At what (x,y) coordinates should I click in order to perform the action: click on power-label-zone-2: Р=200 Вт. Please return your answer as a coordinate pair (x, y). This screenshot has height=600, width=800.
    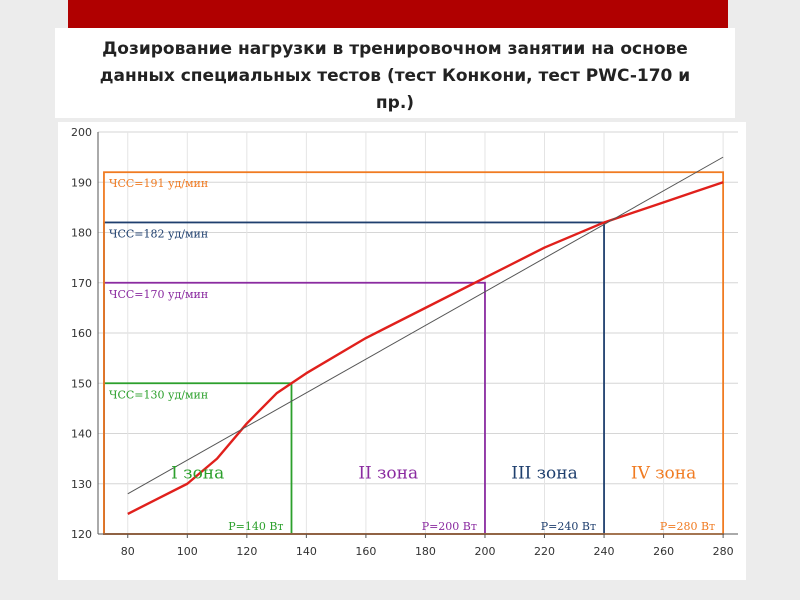
    Looking at the image, I should click on (449, 526).